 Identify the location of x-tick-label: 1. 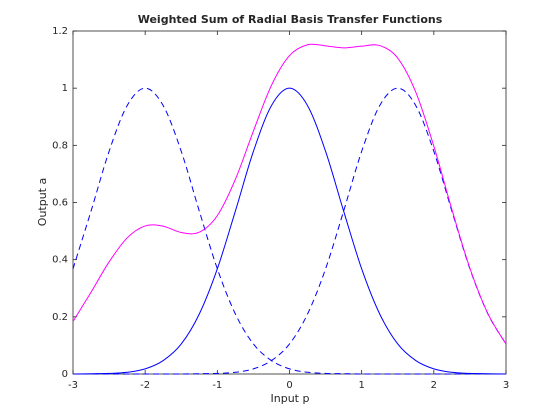
(361, 385).